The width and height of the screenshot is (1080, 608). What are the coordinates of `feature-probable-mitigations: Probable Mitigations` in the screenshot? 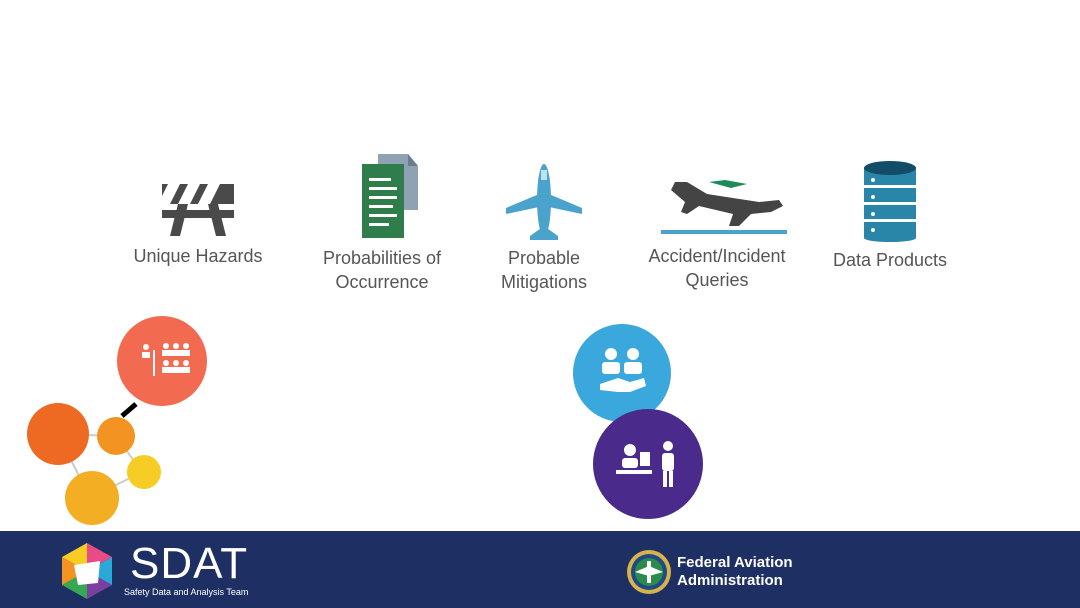 It's located at (544, 229).